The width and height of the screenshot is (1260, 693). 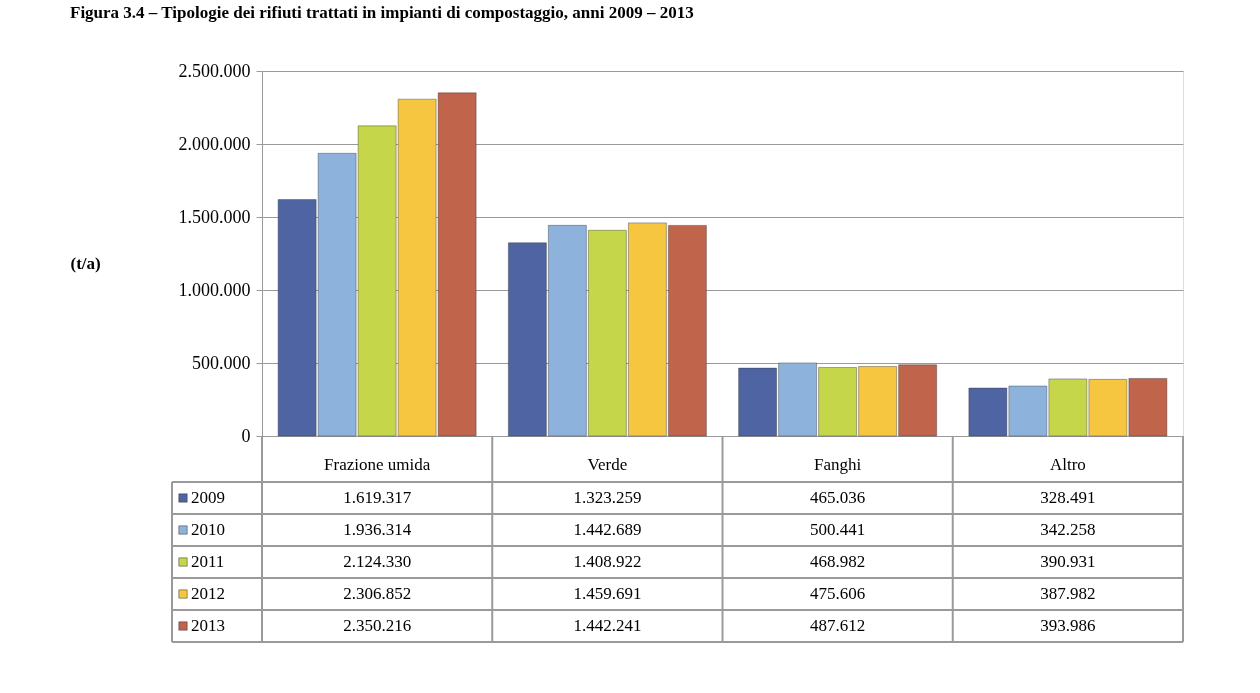 I want to click on x-tick-label: Altro, so click(x=1067, y=464).